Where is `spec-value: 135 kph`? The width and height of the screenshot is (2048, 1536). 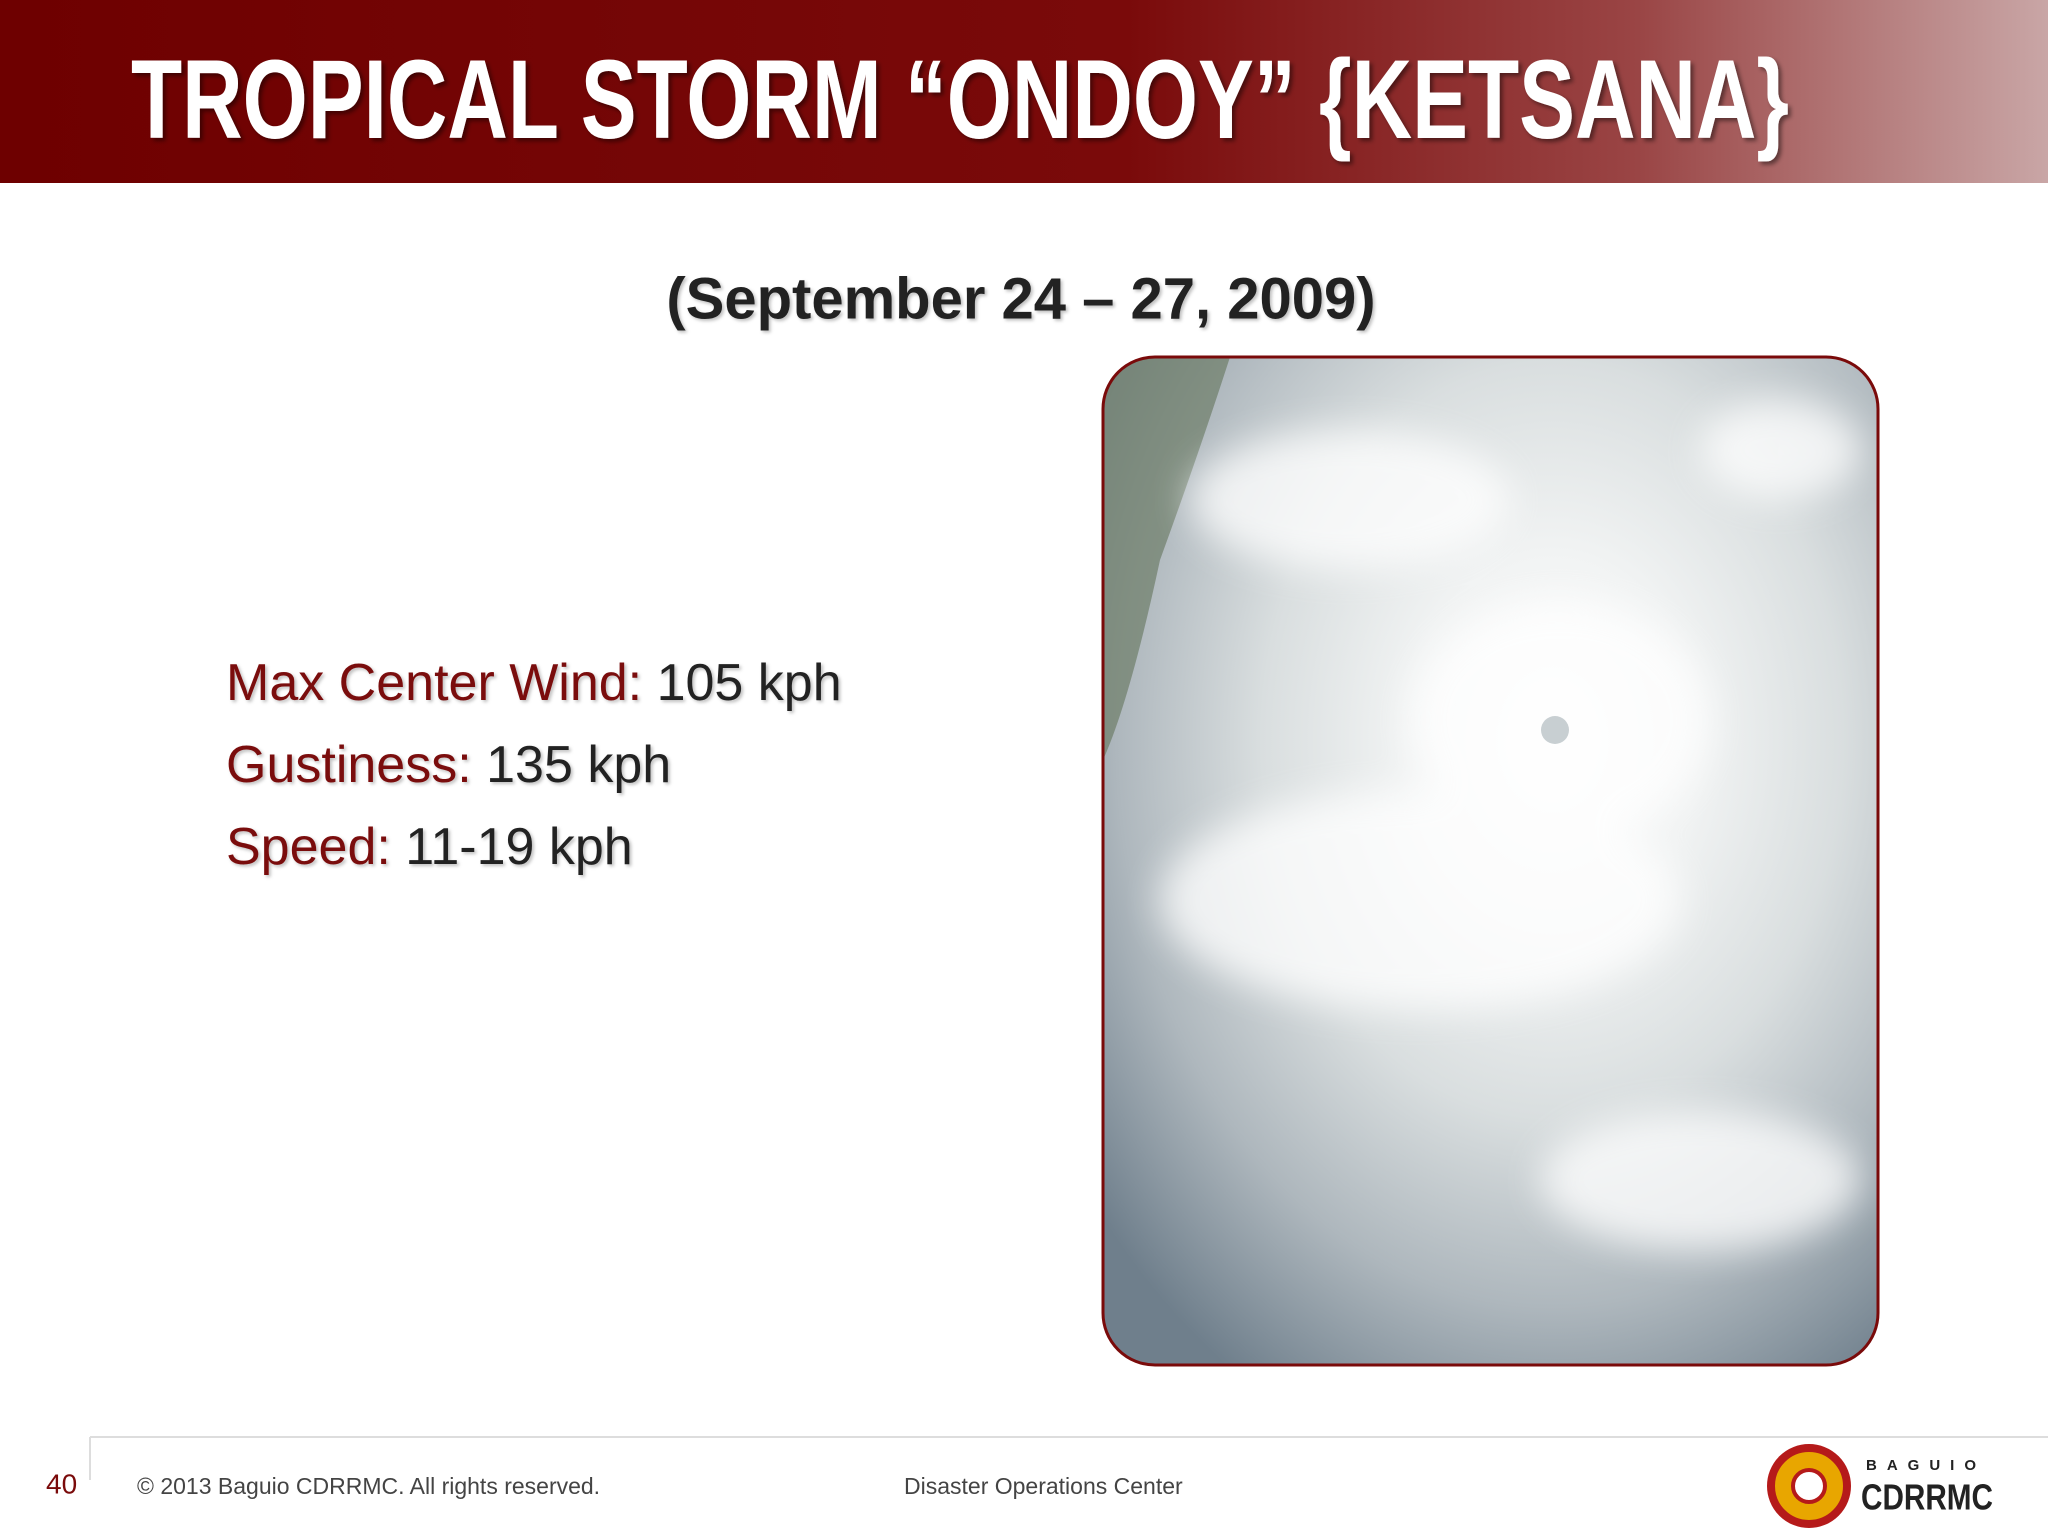 spec-value: 135 kph is located at coordinates (578, 765).